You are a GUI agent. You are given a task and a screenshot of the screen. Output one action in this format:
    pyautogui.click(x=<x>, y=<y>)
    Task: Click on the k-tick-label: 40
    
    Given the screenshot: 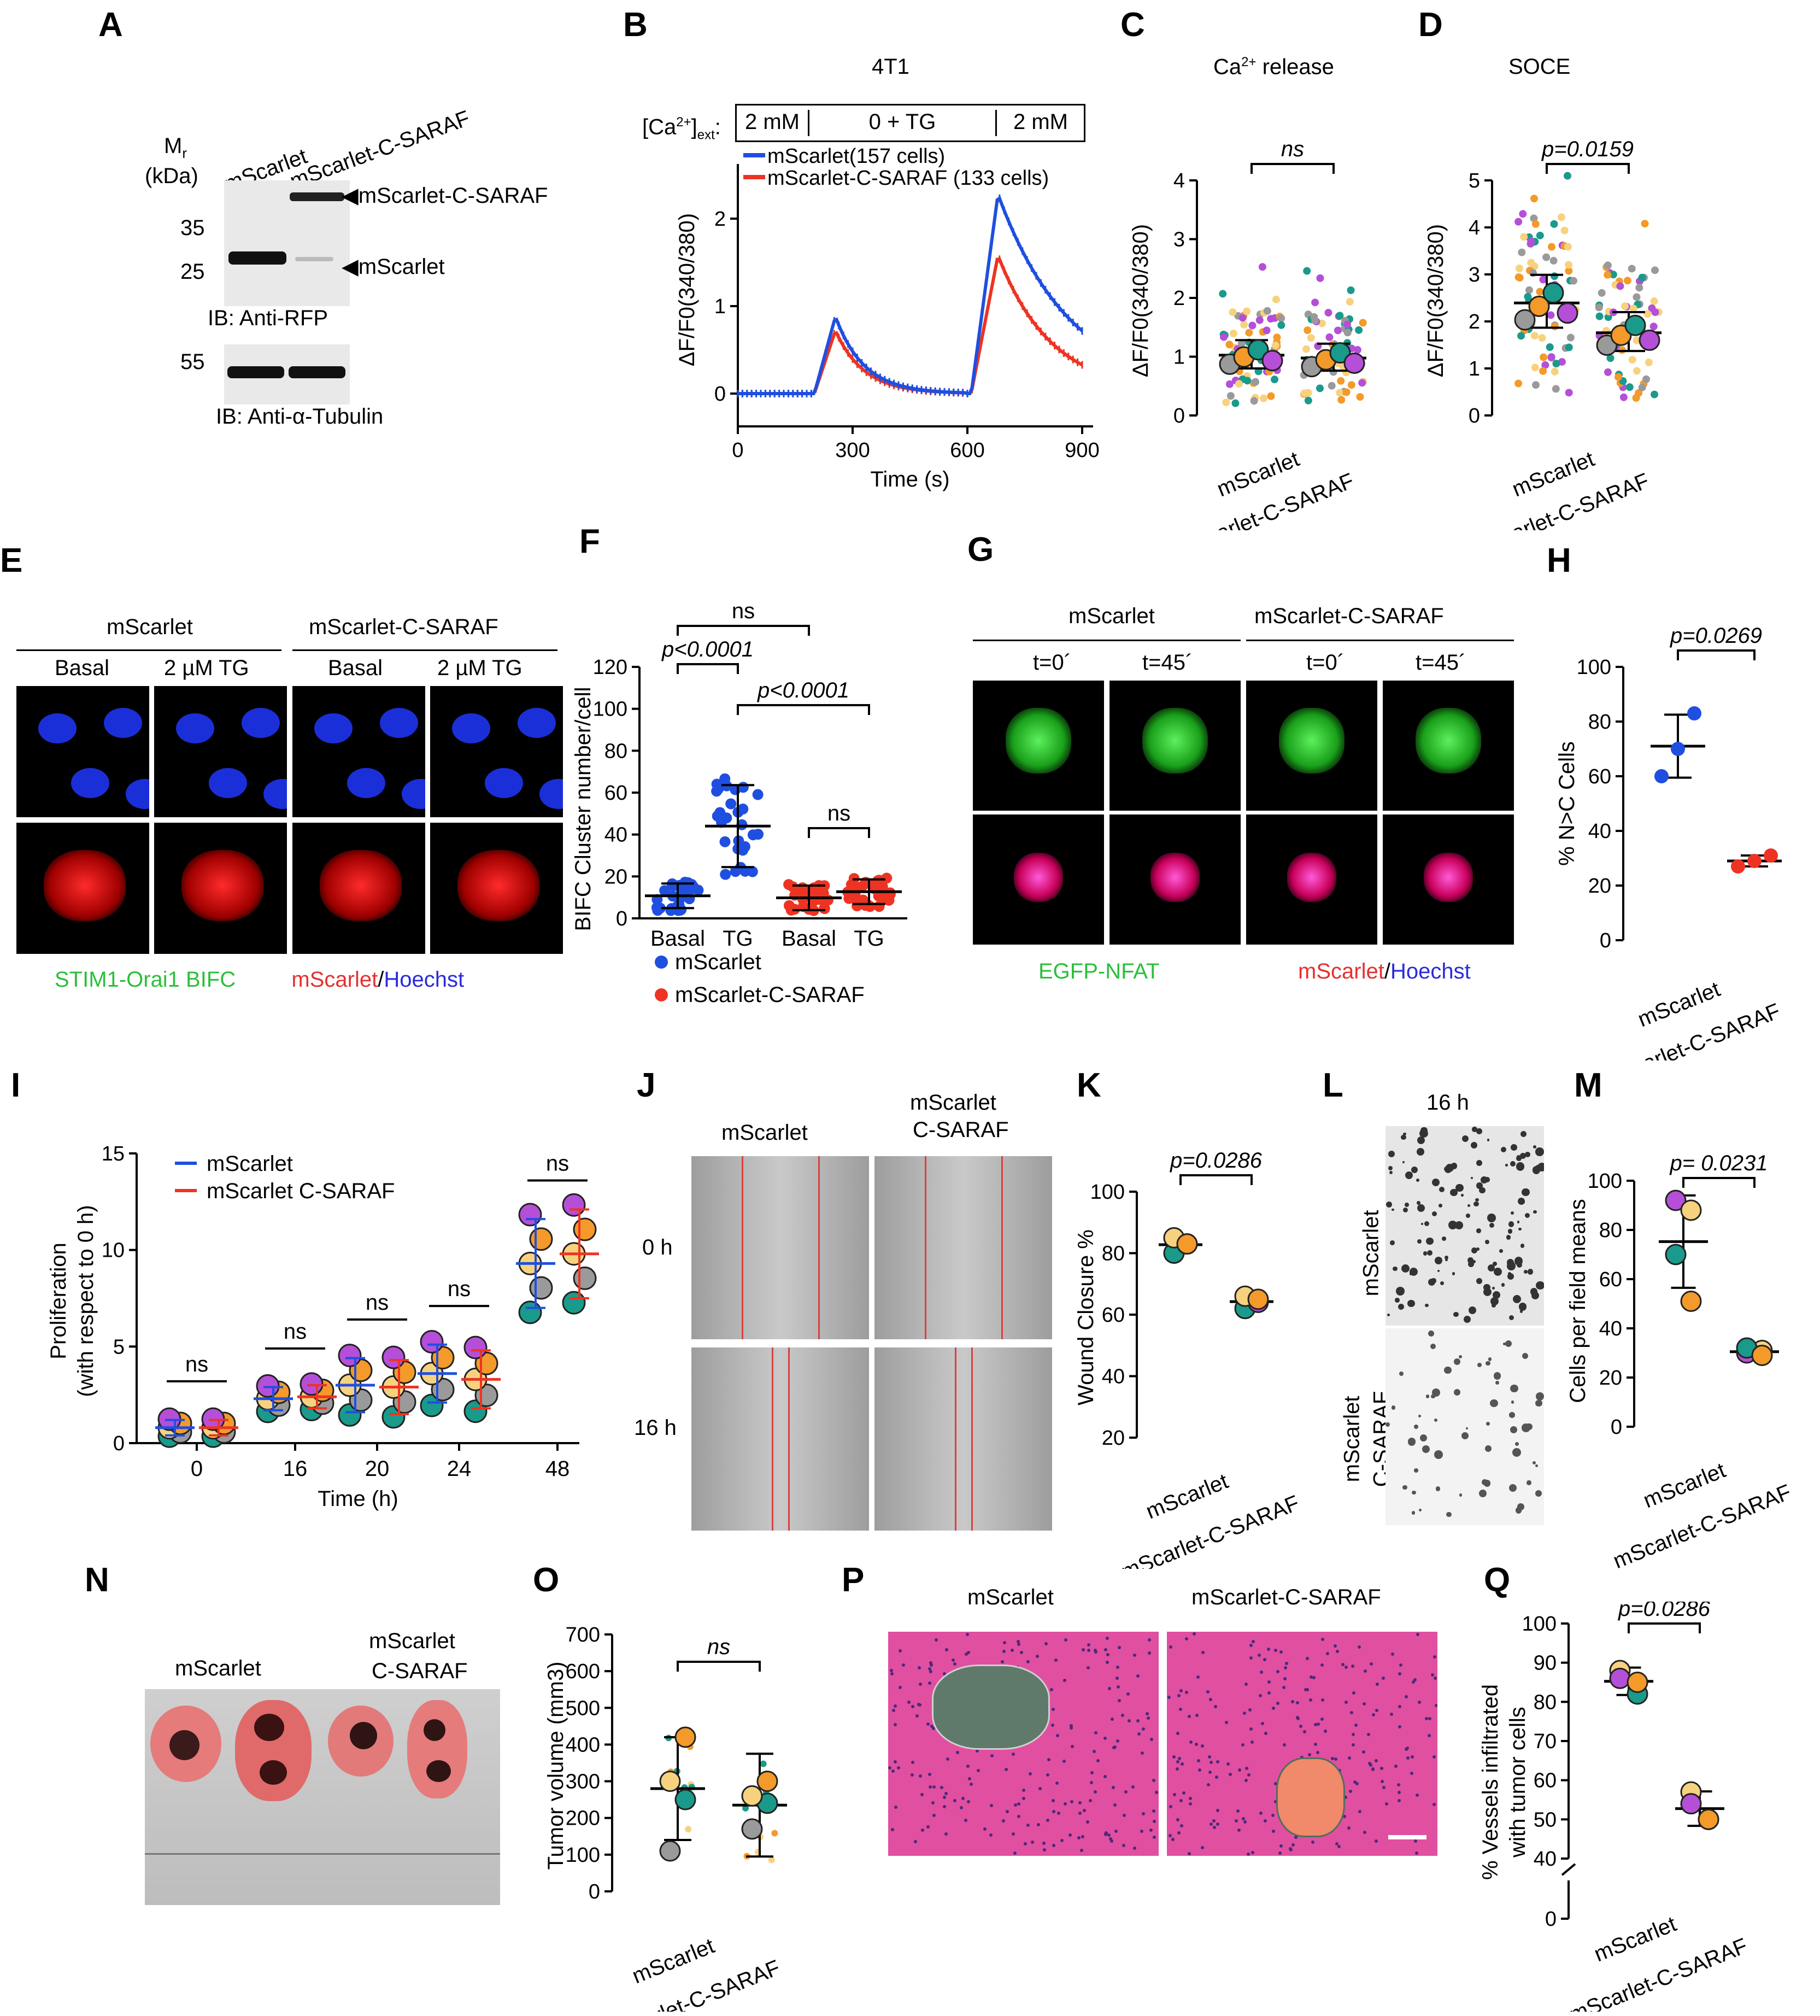 What is the action you would take?
    pyautogui.click(x=1113, y=1377)
    